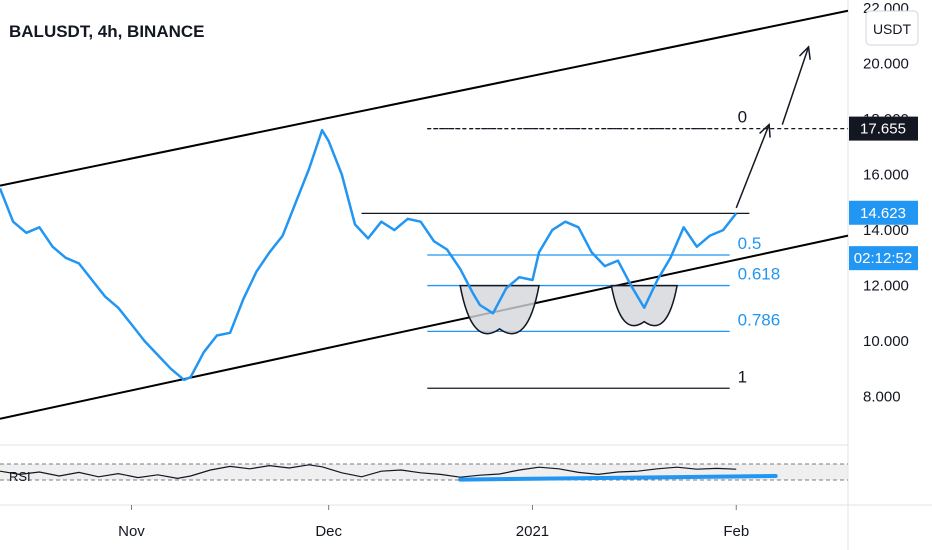 This screenshot has height=550, width=932. What do you see at coordinates (886, 341) in the screenshot?
I see `y-tick-label: 10.000` at bounding box center [886, 341].